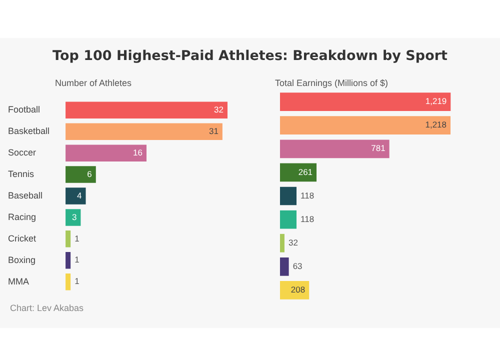 The image size is (500, 362). What do you see at coordinates (250, 56) in the screenshot?
I see `chart-title: Top 100 Highest-Paid Athletes: Breakdown by Sport` at bounding box center [250, 56].